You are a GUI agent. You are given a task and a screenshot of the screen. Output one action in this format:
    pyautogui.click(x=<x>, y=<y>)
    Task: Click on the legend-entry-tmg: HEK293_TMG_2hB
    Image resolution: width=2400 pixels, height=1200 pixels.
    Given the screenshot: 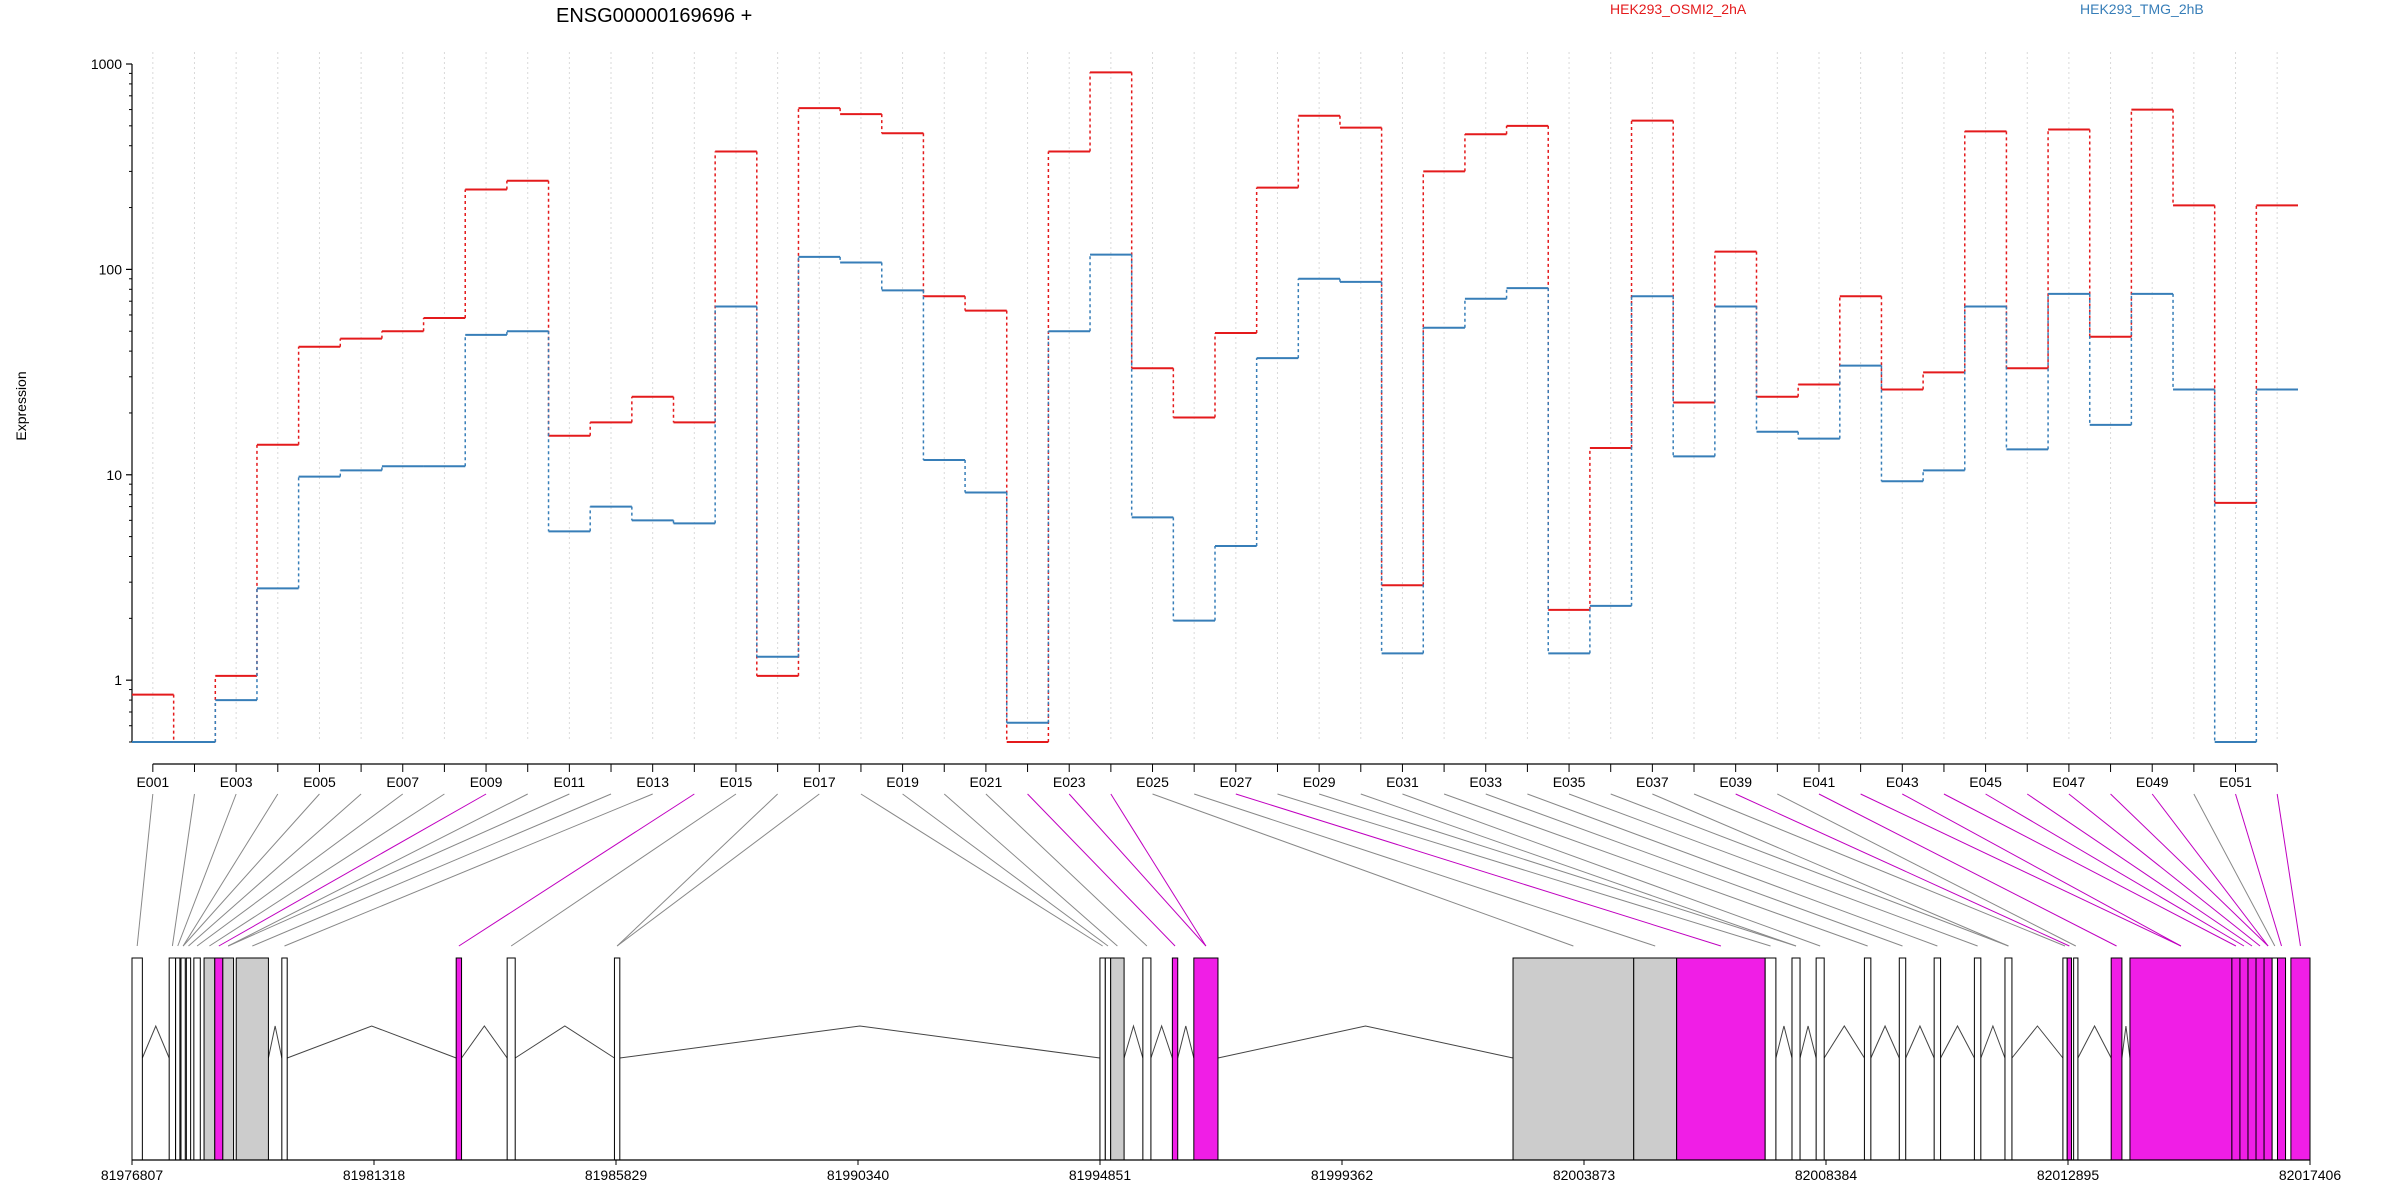 What is the action you would take?
    pyautogui.click(x=2142, y=9)
    